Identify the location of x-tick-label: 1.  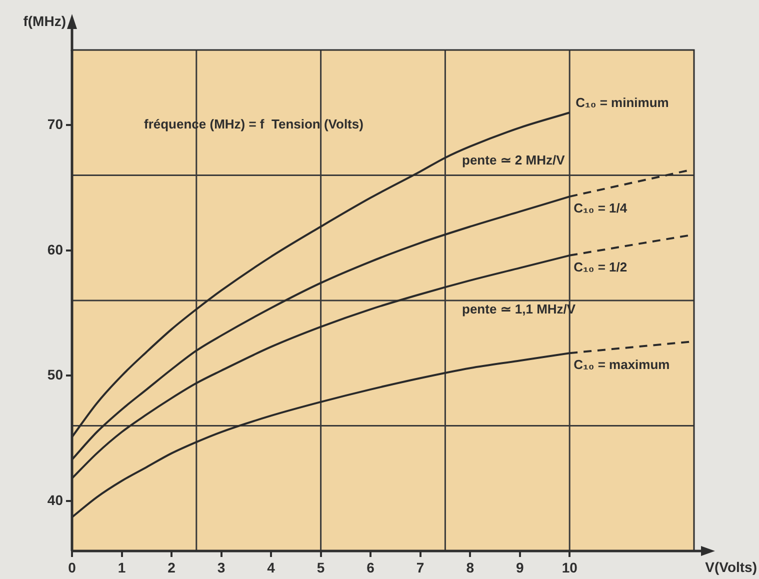
(122, 567).